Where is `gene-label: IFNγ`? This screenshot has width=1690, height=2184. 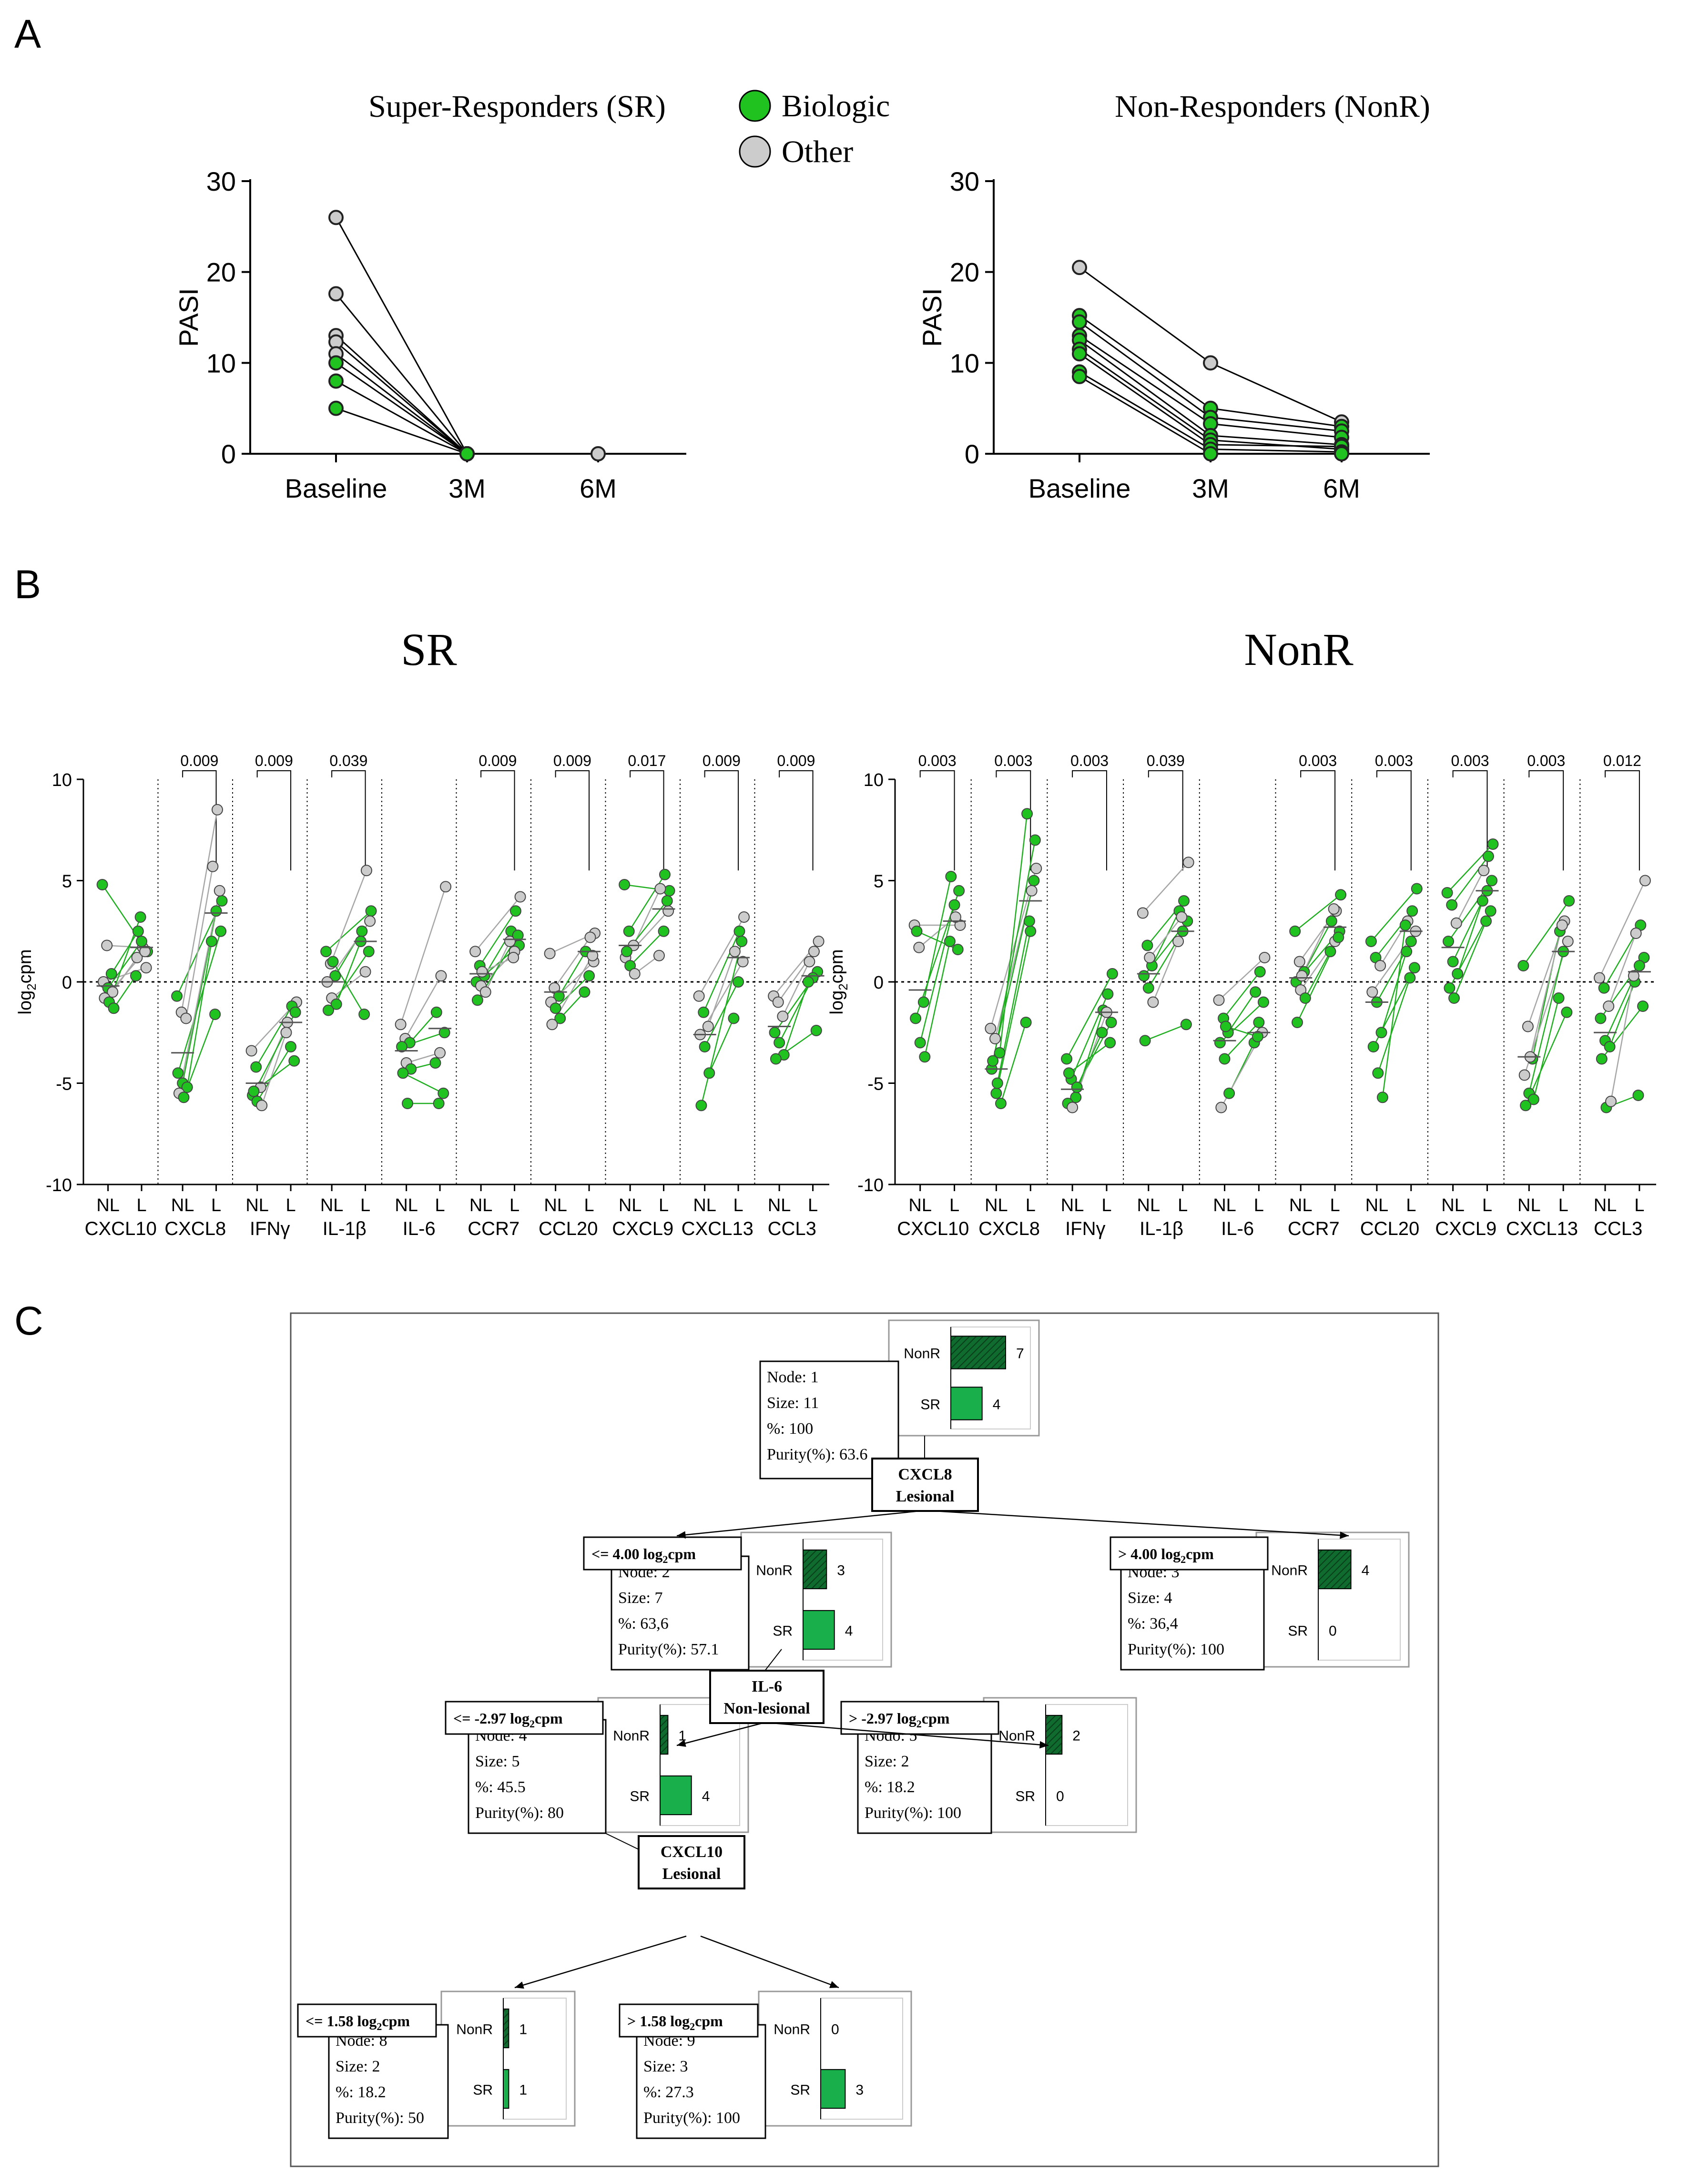
gene-label: IFNγ is located at coordinates (270, 1228).